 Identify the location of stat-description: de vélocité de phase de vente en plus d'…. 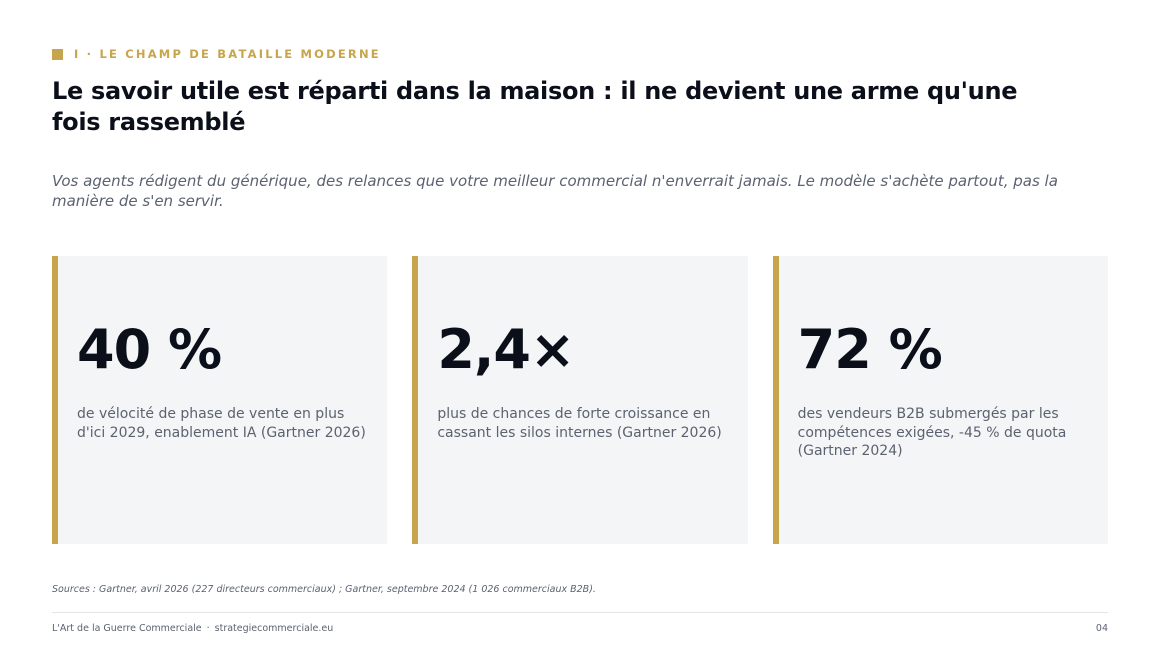
(221, 423).